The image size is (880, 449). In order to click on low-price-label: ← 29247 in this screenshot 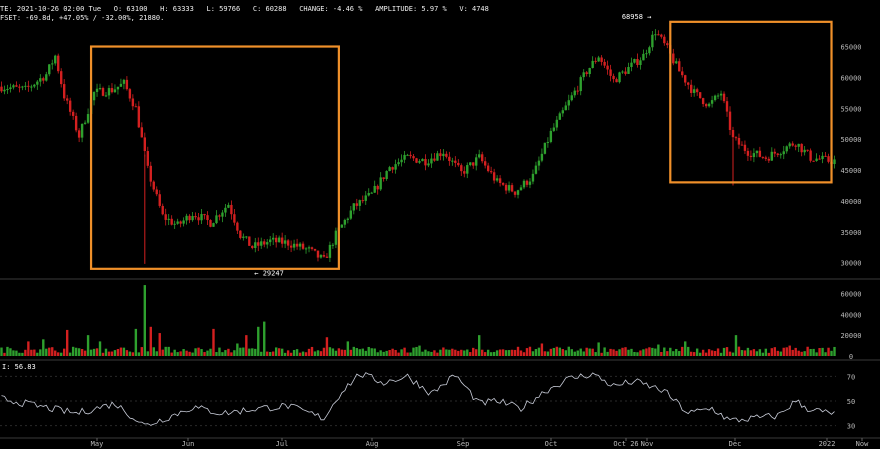, I will do `click(269, 273)`.